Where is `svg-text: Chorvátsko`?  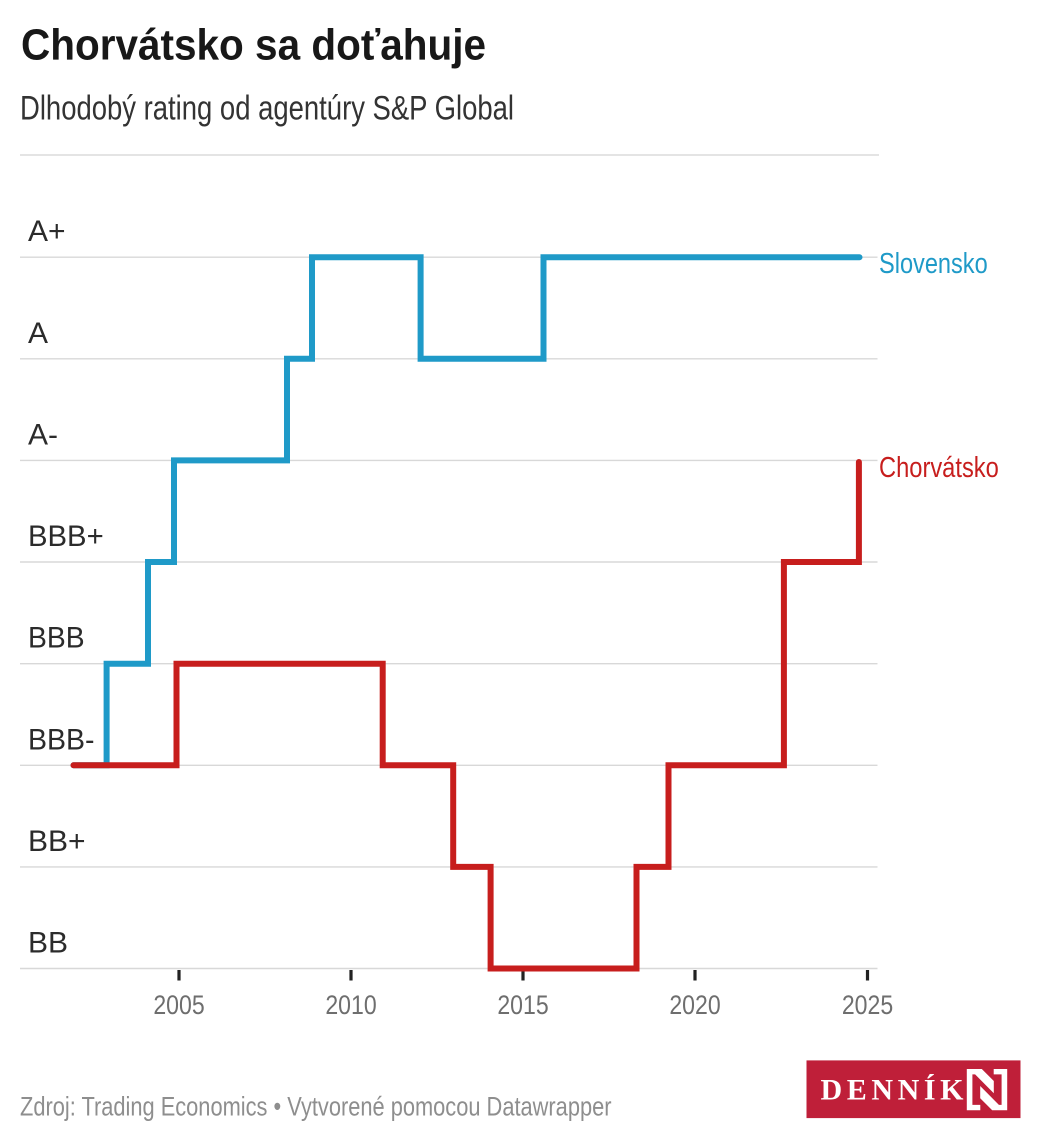 svg-text: Chorvátsko is located at coordinates (939, 468).